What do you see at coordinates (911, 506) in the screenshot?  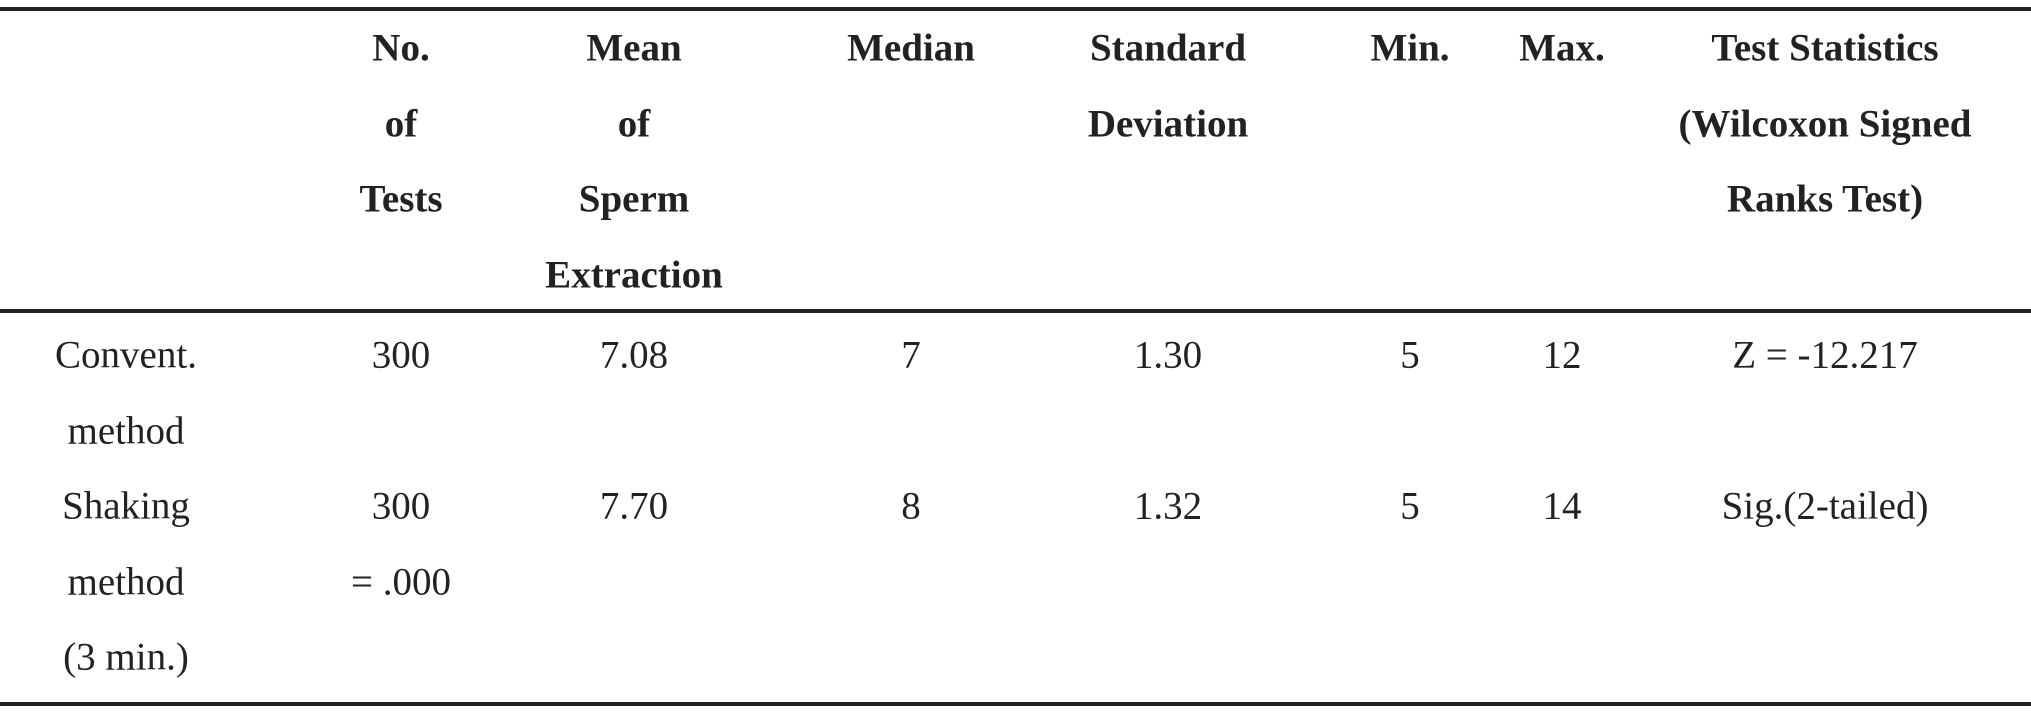 I see `body-cell: 8` at bounding box center [911, 506].